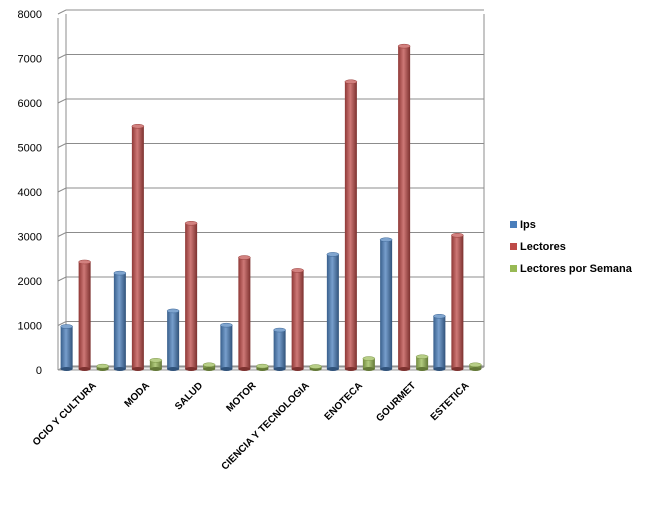  Describe the element at coordinates (576, 269) in the screenshot. I see `legend-label: Lectores por Semana` at that location.